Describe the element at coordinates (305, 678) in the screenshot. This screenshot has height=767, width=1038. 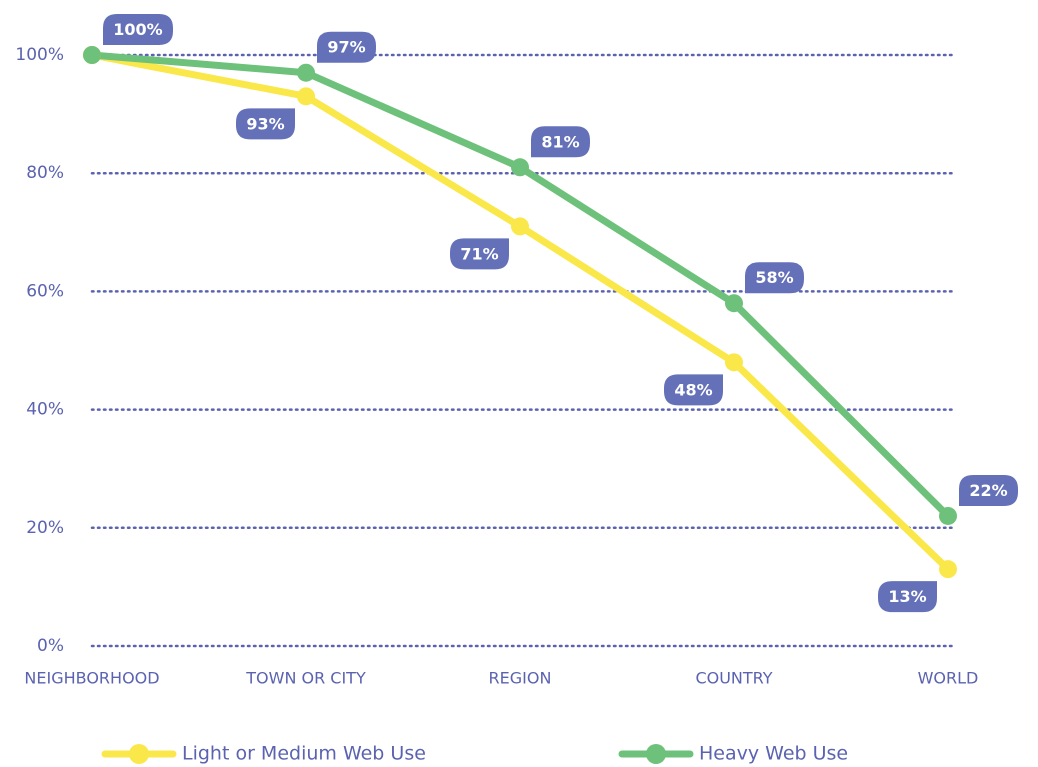
I see `x-tick-label: TOWN OR CITY` at that location.